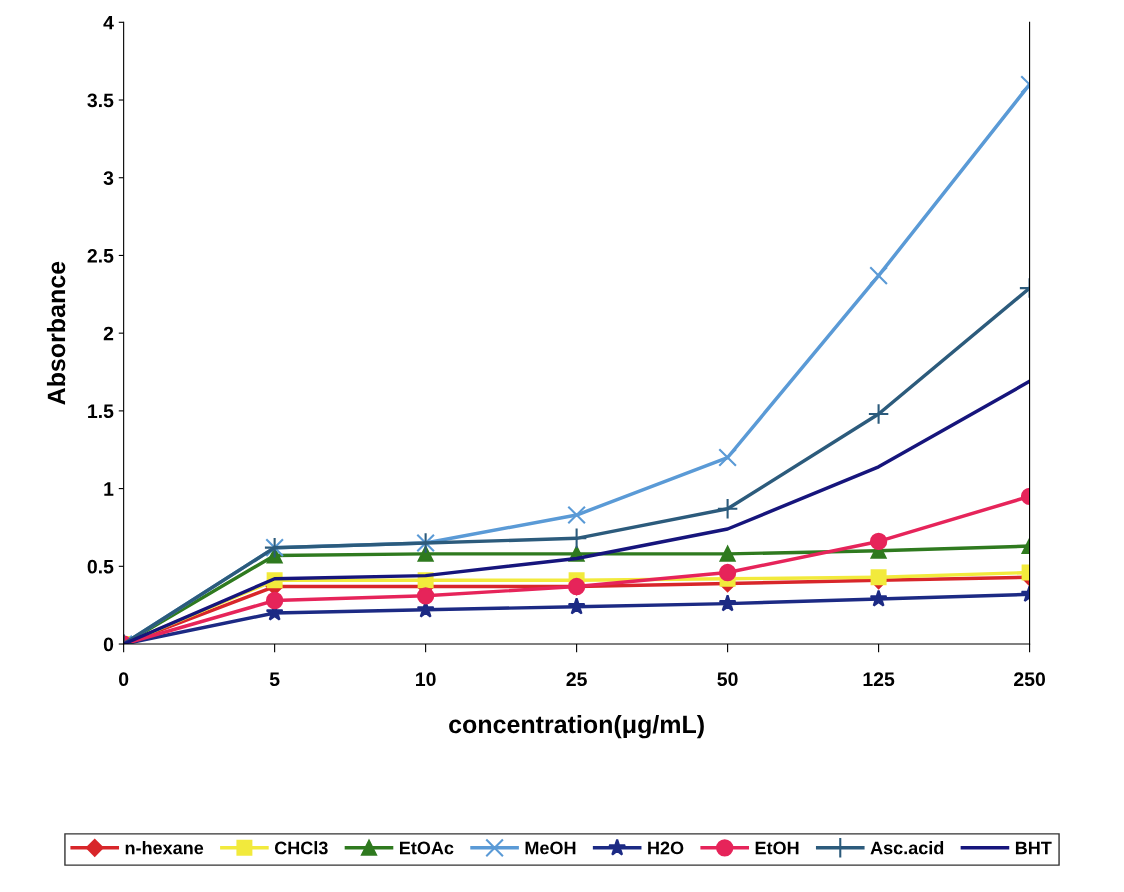 The image size is (1124, 892). I want to click on x-tick-label: 250, so click(1030, 679).